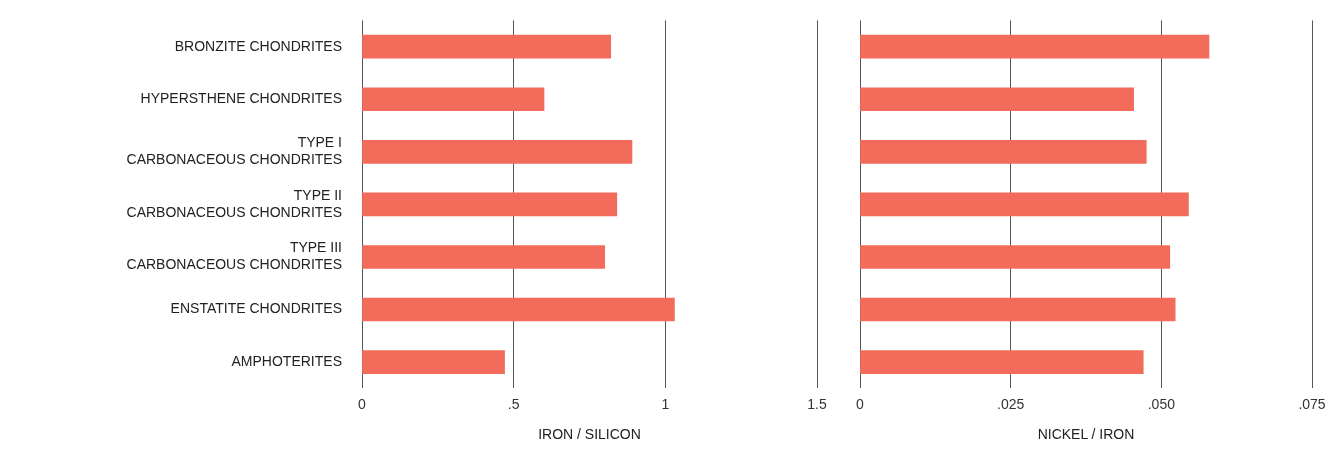 The image size is (1338, 452). I want to click on y-tick-label: ENSTATITE CHONDRITES, so click(256, 308).